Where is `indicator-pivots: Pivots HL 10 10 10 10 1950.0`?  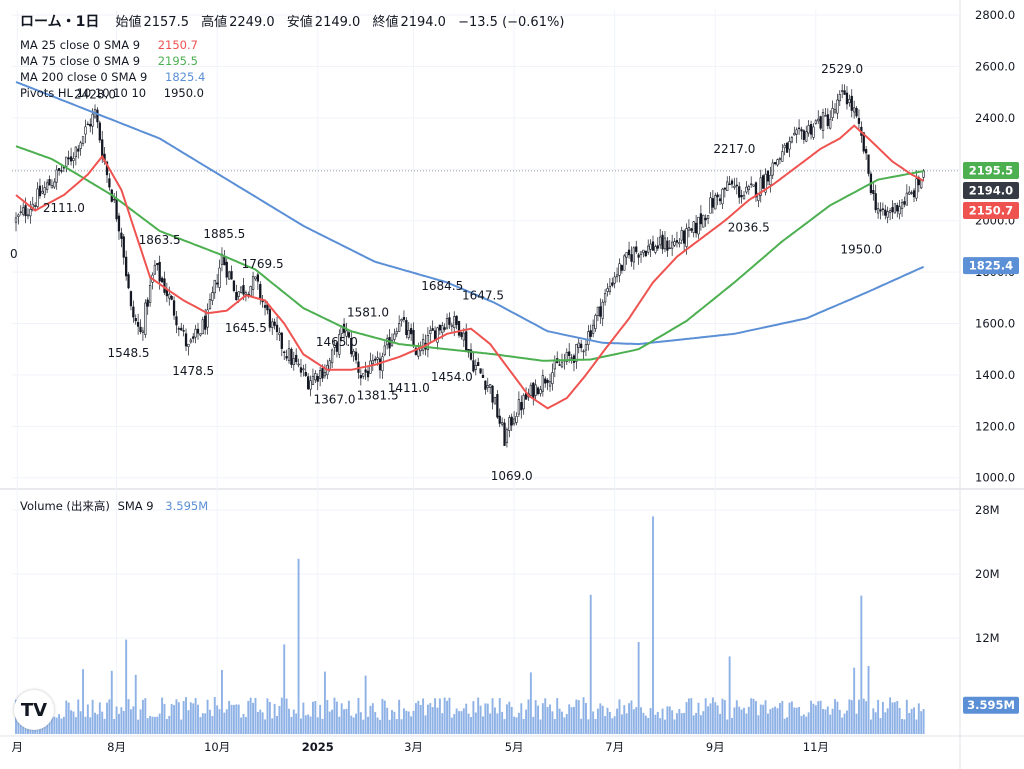 indicator-pivots: Pivots HL 10 10 10 10 1950.0 is located at coordinates (115, 93).